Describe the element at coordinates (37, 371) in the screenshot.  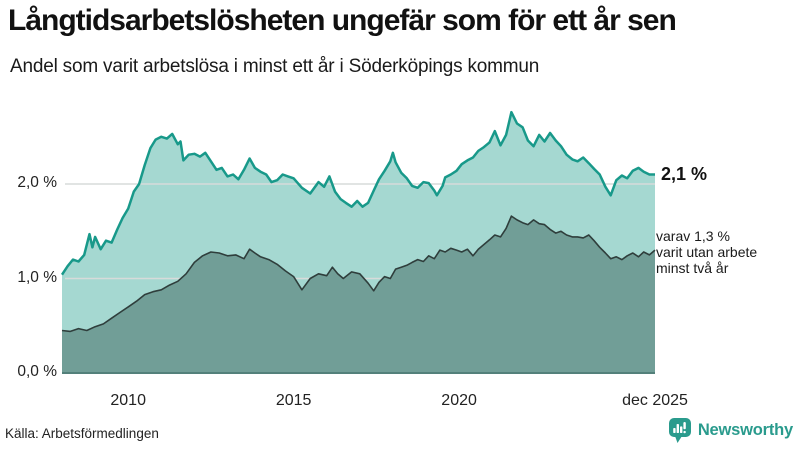
I see `y-axis-label-0: 0,0 %` at that location.